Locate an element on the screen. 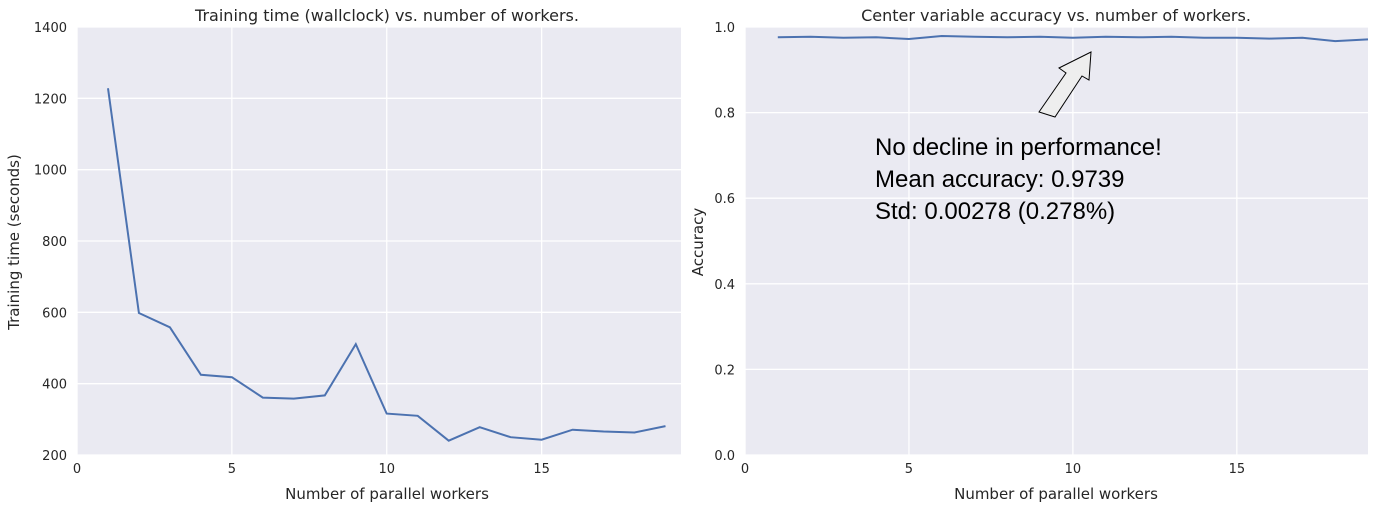 Image resolution: width=1374 pixels, height=507 pixels. annotation-line-2: Mean accuracy: 0.9739 is located at coordinates (999, 179).